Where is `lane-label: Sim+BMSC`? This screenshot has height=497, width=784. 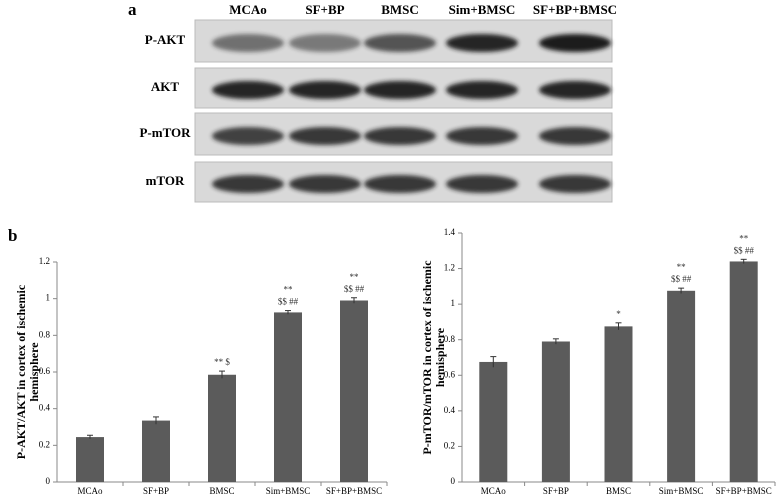
lane-label: Sim+BMSC is located at coordinates (482, 9).